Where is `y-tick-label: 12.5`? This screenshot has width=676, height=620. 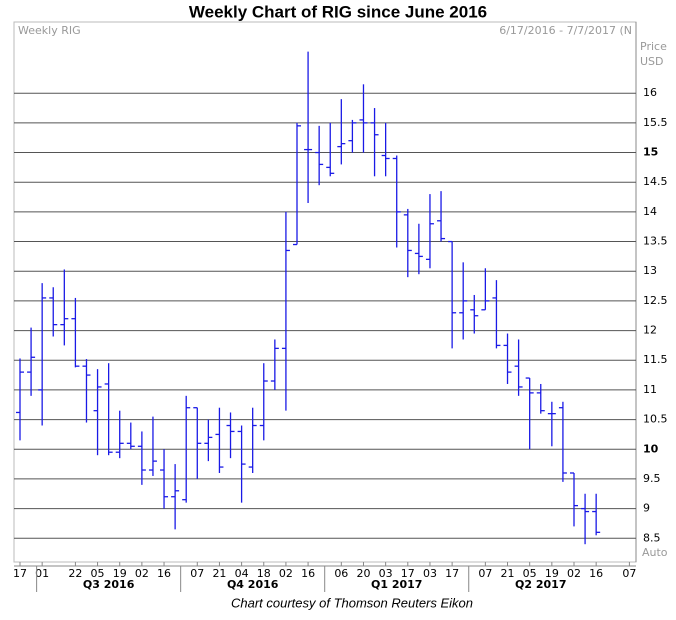
y-tick-label: 12.5 is located at coordinates (655, 300).